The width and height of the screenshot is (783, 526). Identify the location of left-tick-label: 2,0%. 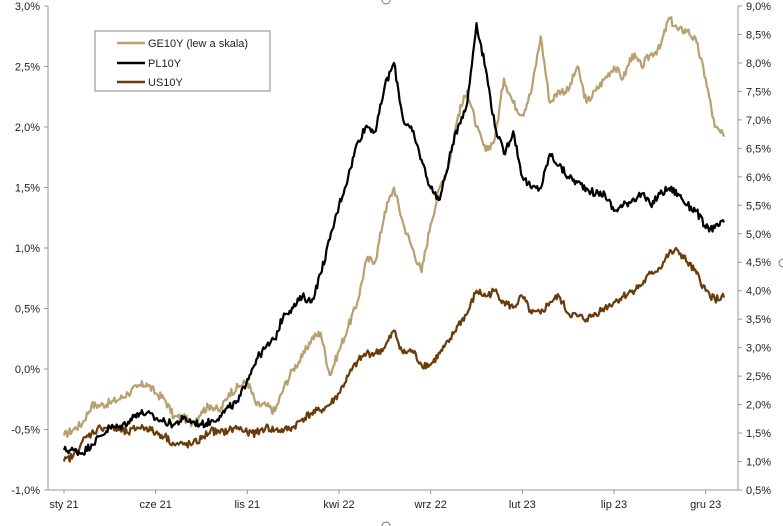
(27, 128).